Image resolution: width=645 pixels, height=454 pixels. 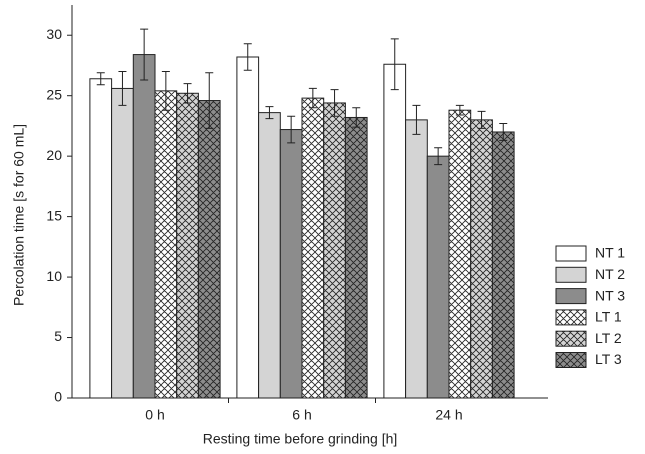 What do you see at coordinates (301, 415) in the screenshot?
I see `x-tick-label: 6 h` at bounding box center [301, 415].